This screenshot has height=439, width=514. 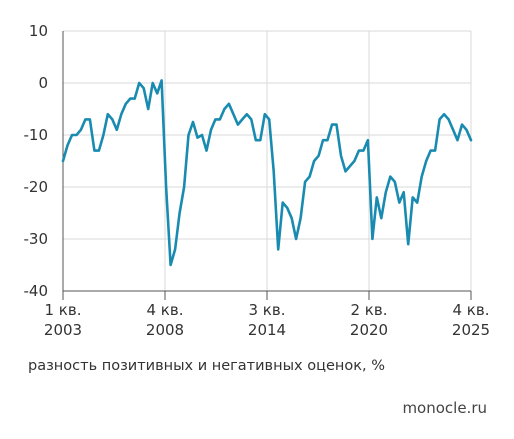 What do you see at coordinates (369, 310) in the screenshot?
I see `x-tick-label: 2 кв.` at bounding box center [369, 310].